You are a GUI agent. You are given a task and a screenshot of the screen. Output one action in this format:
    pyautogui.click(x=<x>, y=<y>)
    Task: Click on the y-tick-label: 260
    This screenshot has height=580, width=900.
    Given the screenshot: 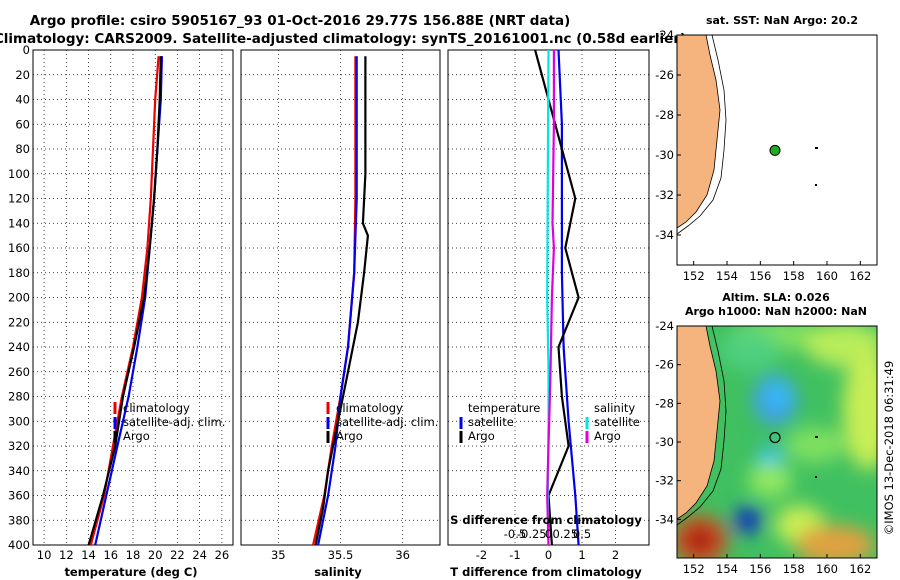 What is the action you would take?
    pyautogui.click(x=19, y=372)
    